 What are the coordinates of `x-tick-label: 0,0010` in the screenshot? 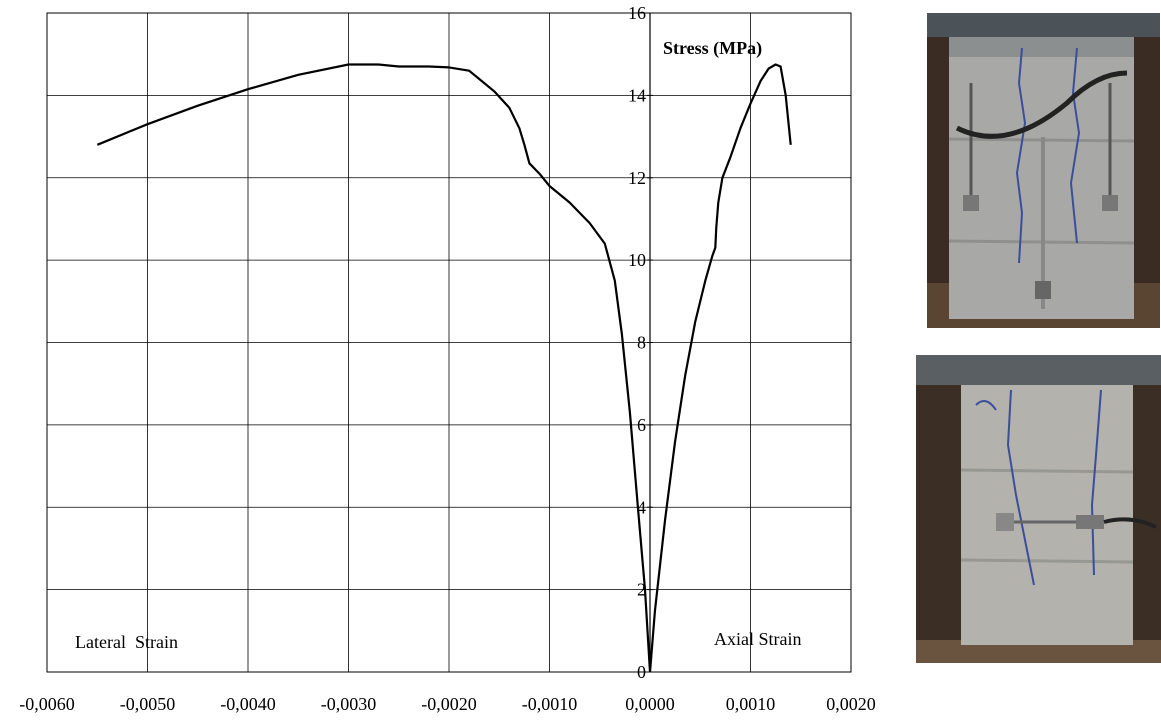 It's located at (751, 704).